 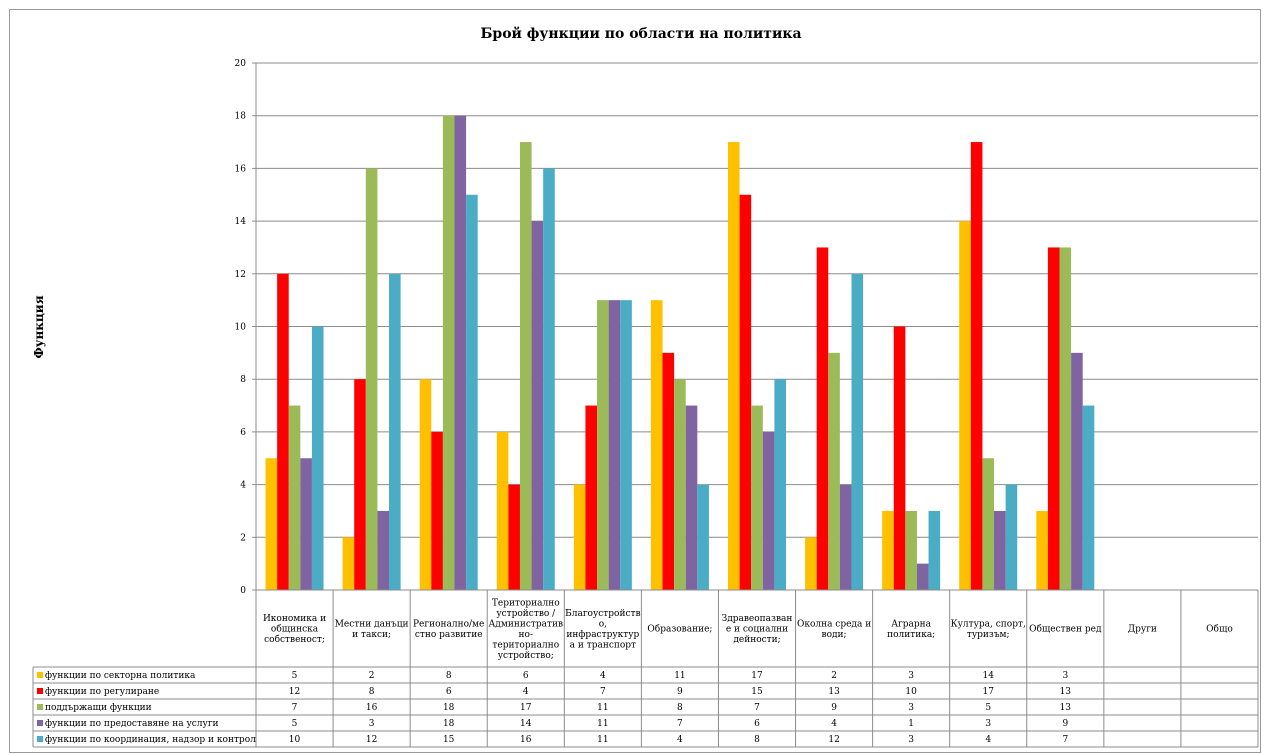 What do you see at coordinates (911, 635) in the screenshot?
I see `category-label-line: политика;` at bounding box center [911, 635].